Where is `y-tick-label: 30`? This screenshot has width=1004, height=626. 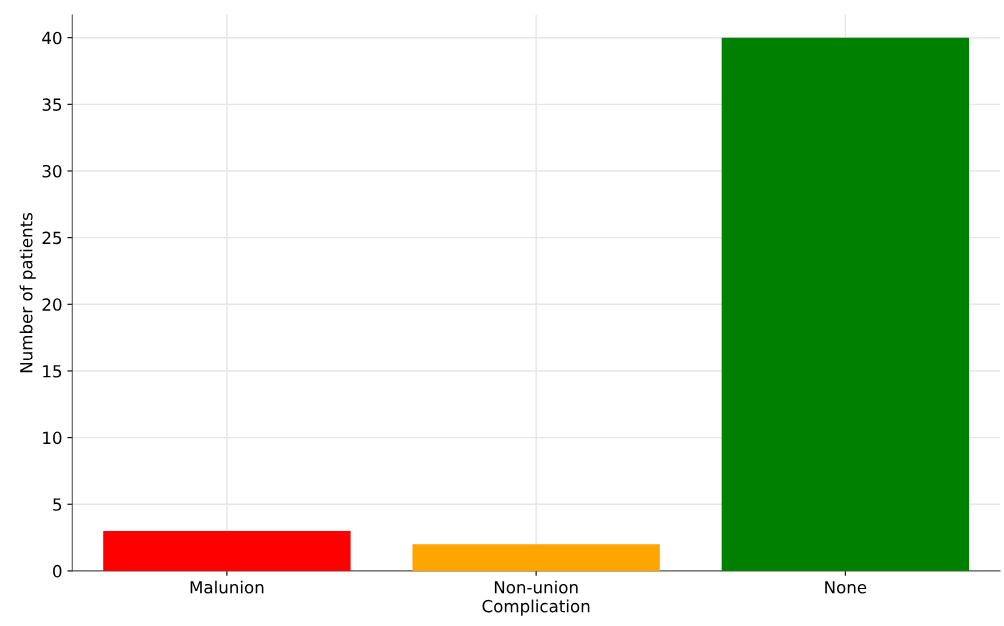
y-tick-label: 30 is located at coordinates (52, 171).